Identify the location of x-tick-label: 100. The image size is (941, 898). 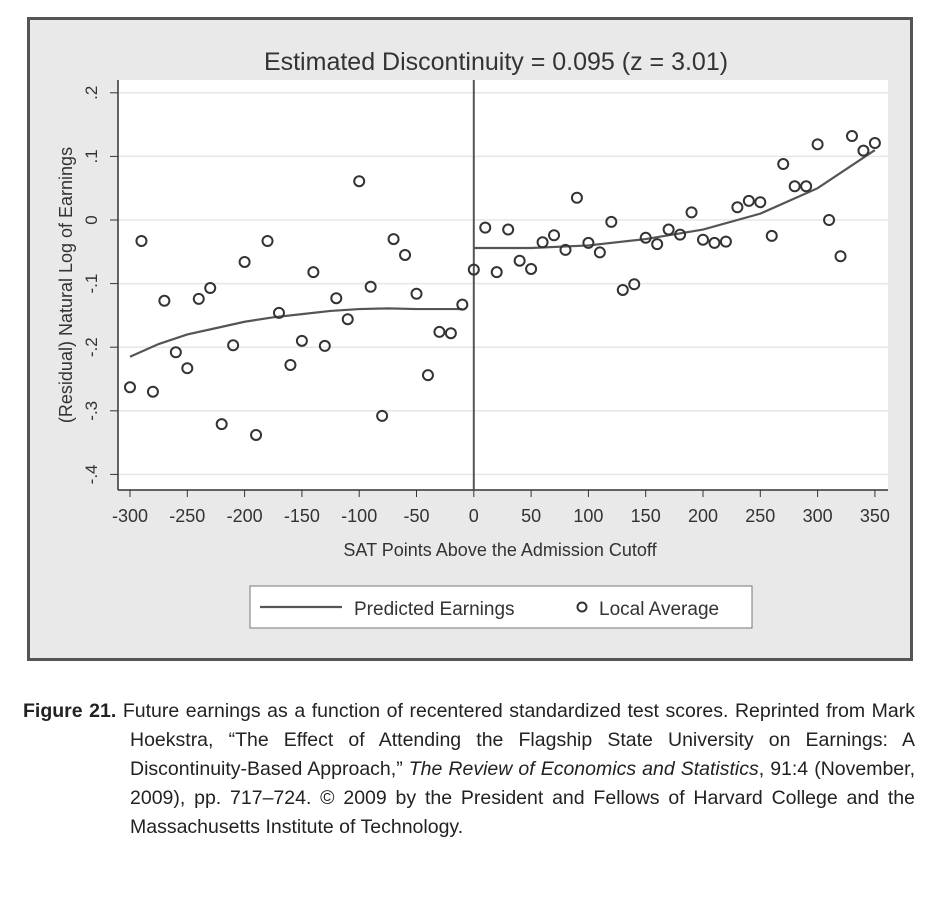
(588, 516).